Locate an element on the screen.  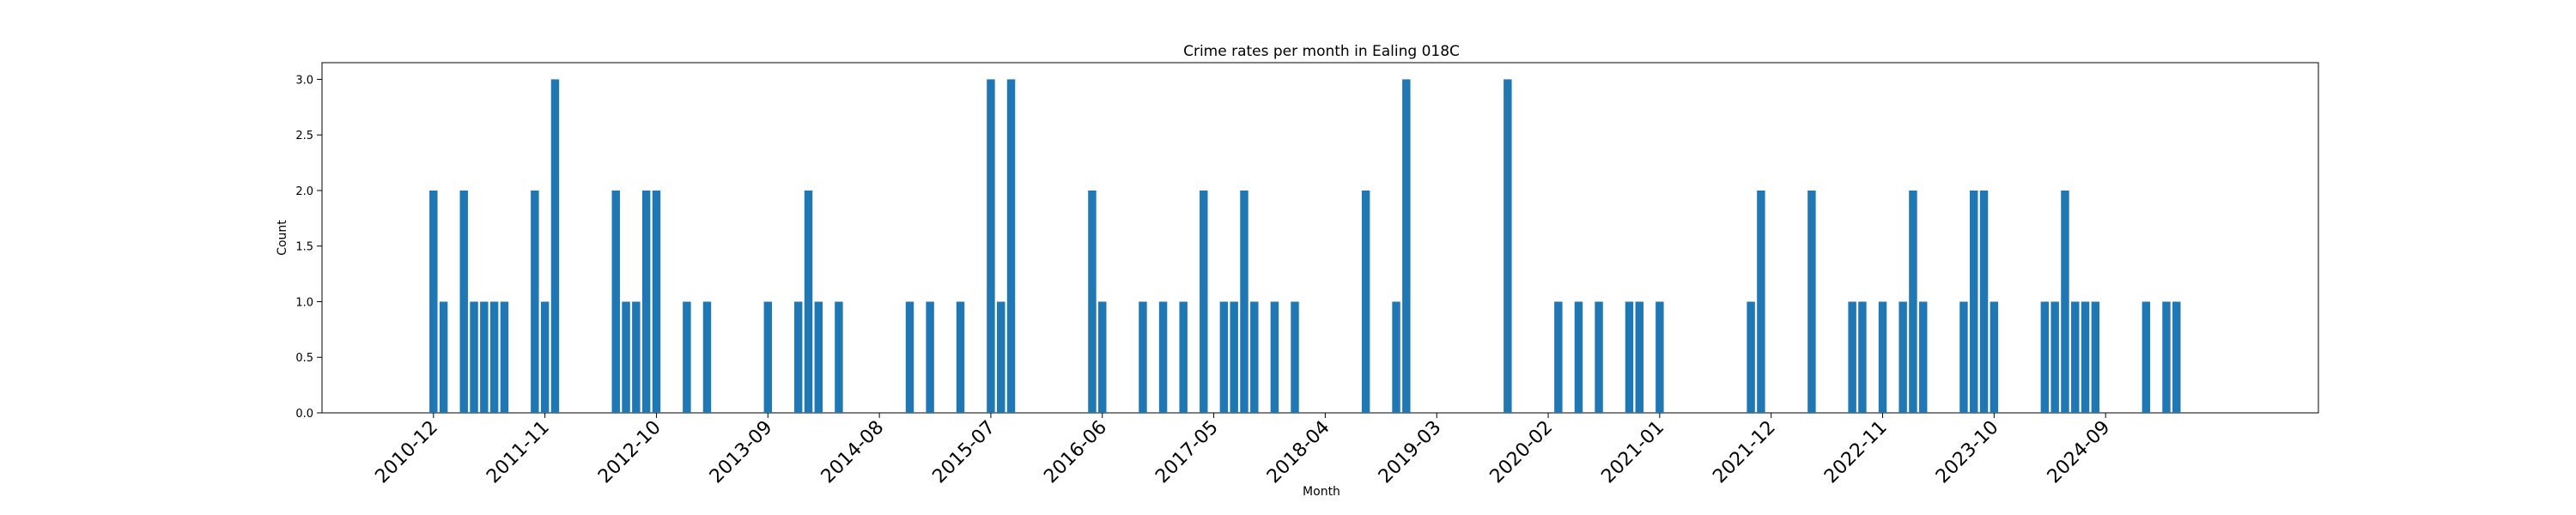
x-tick-label: 2017-05 is located at coordinates (1187, 452).